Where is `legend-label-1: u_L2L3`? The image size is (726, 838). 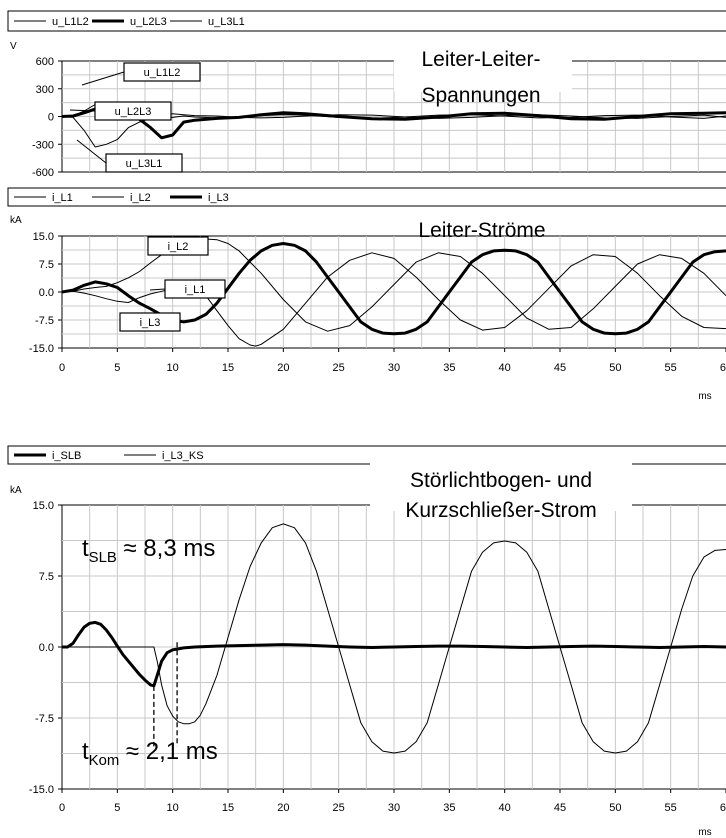
legend-label-1: u_L2L3 is located at coordinates (148, 22).